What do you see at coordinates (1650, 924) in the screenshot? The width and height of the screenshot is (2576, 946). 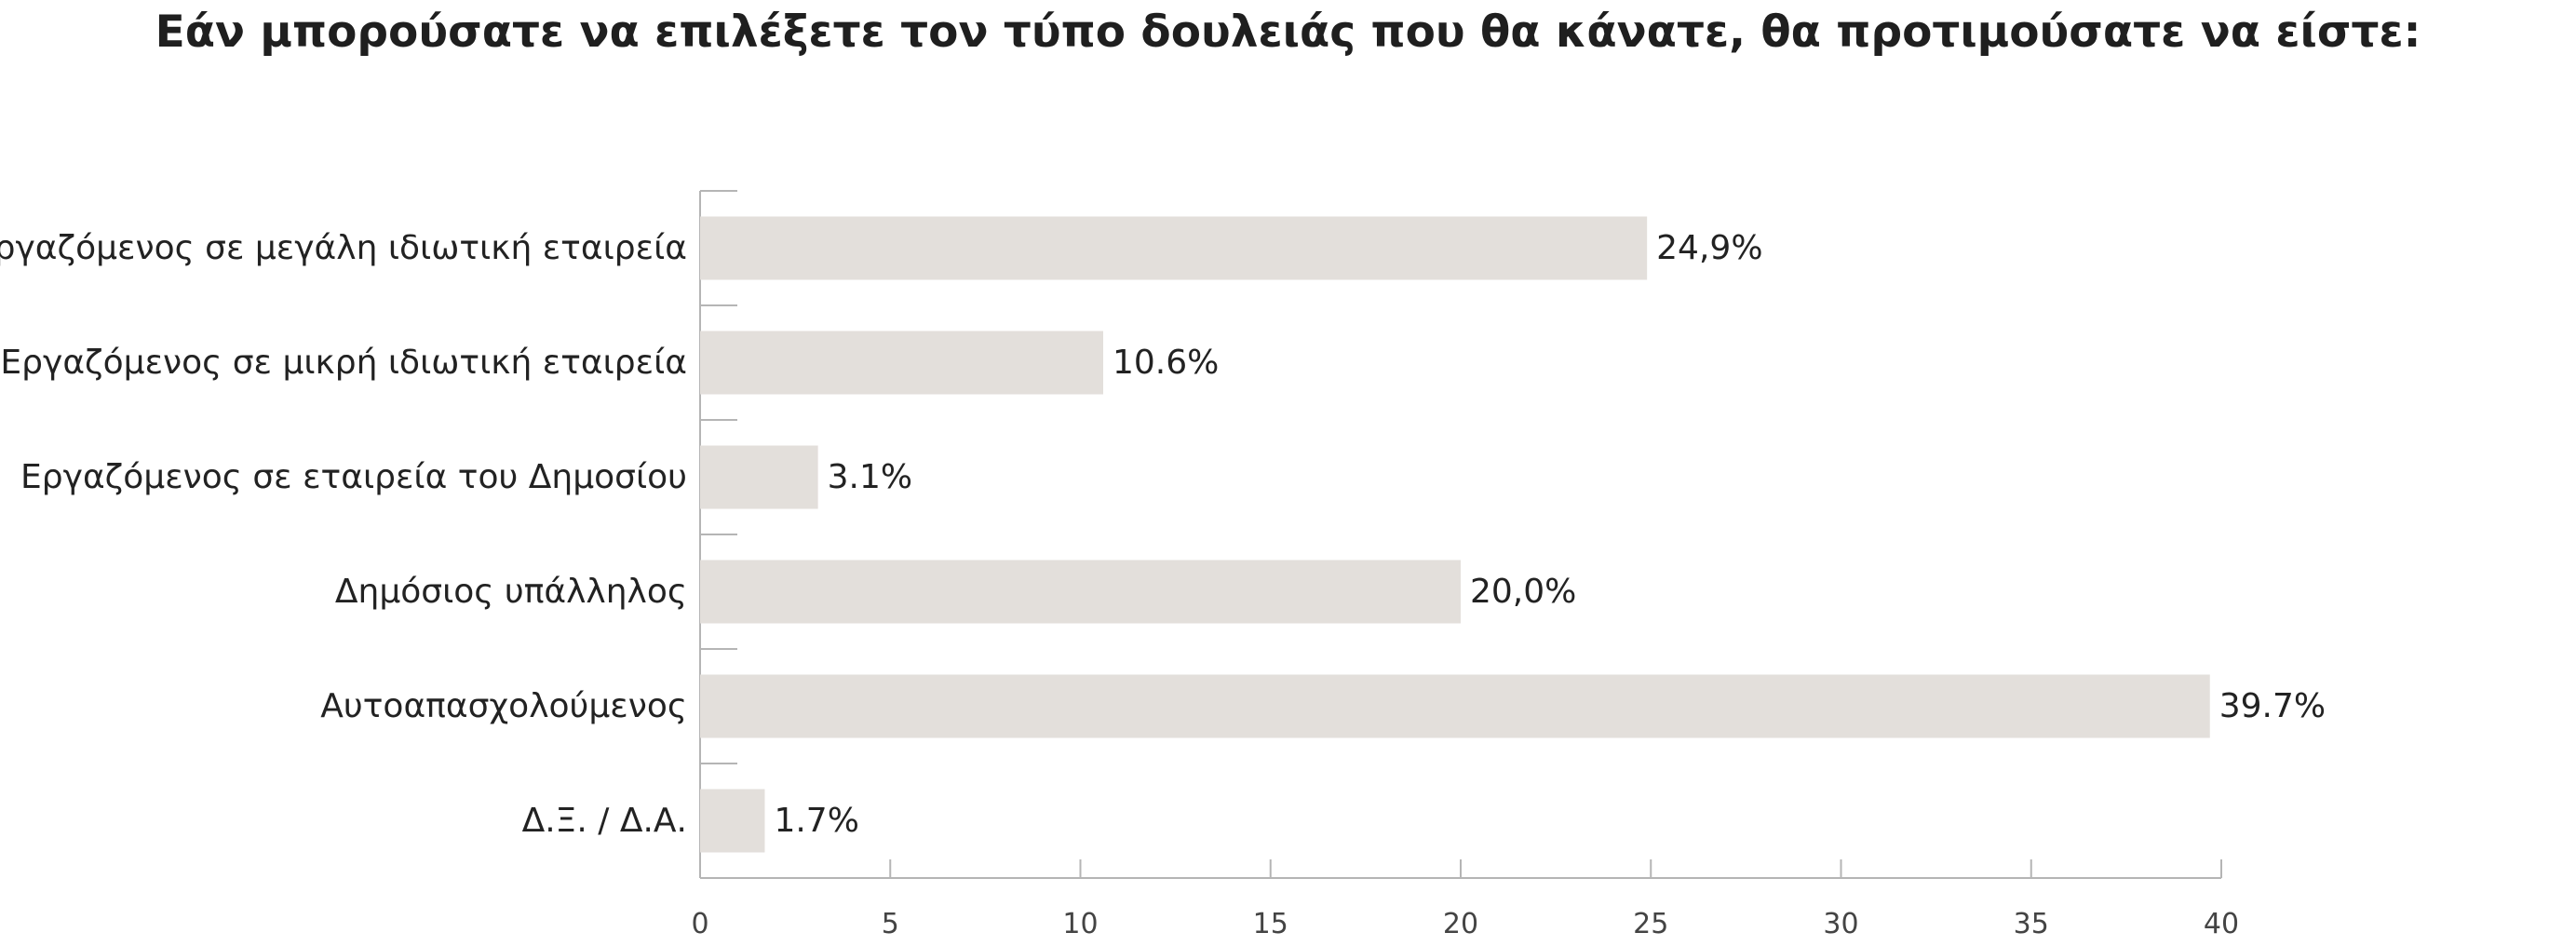 I see `x-tick-label: 25` at bounding box center [1650, 924].